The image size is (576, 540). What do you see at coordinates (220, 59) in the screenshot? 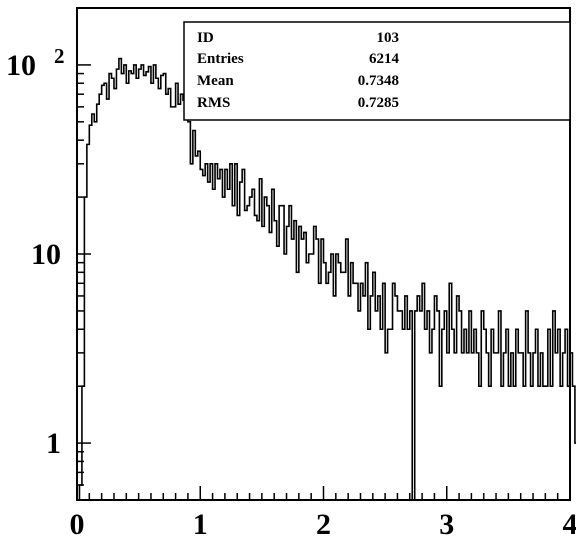
I see `stats-label-entries: Entries` at bounding box center [220, 59].